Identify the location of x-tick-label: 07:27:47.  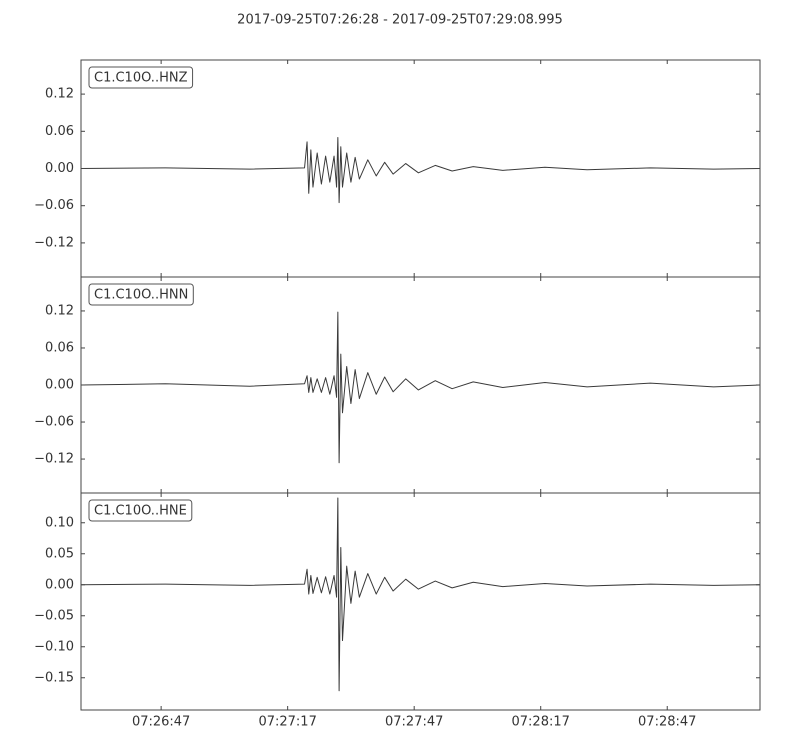
(414, 722).